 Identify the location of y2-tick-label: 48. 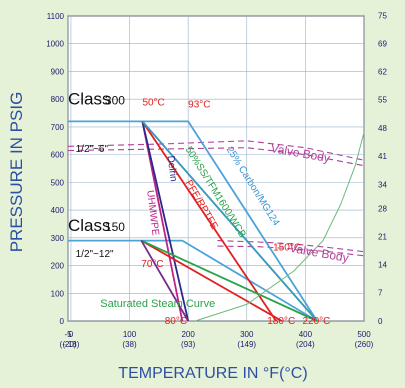
(382, 128).